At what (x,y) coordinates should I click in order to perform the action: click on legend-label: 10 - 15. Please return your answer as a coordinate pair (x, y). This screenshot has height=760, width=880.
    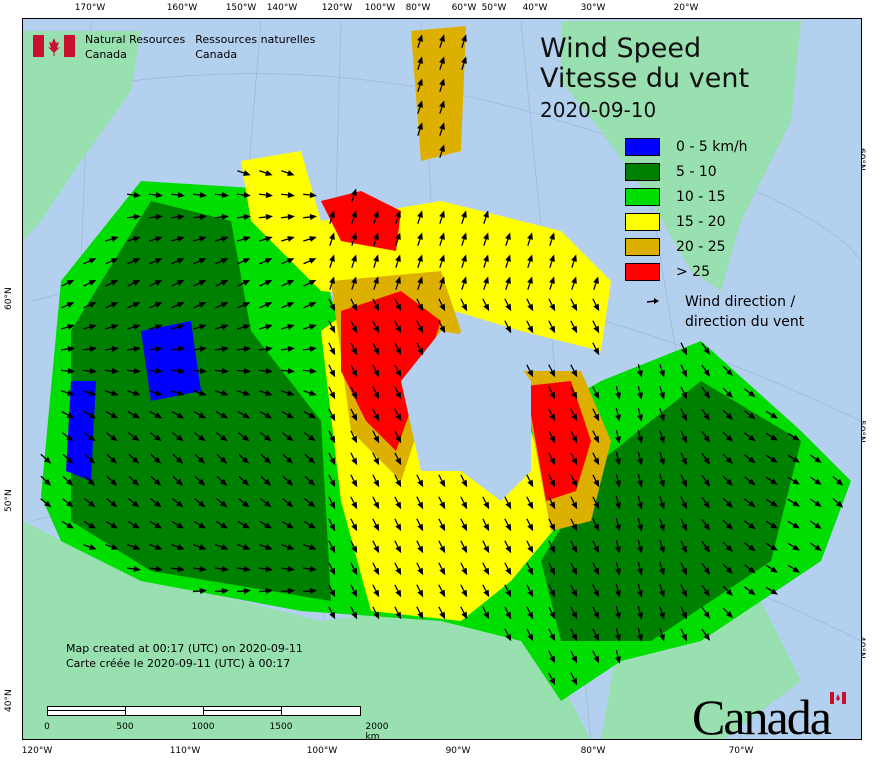
    Looking at the image, I should click on (701, 196).